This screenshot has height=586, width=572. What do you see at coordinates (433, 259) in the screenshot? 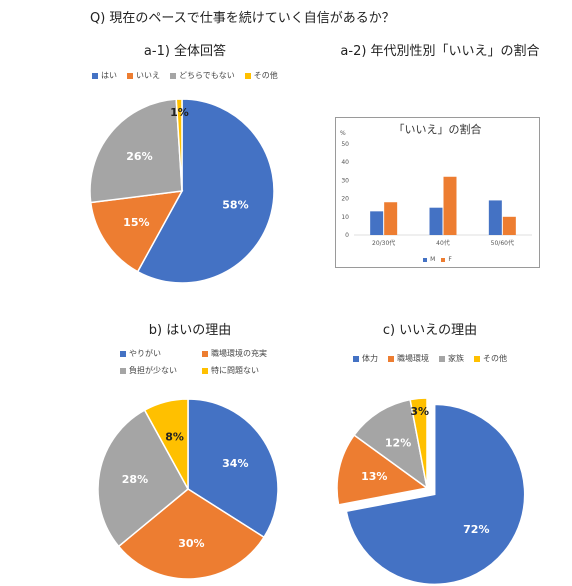
I see `legend-label: M` at bounding box center [433, 259].